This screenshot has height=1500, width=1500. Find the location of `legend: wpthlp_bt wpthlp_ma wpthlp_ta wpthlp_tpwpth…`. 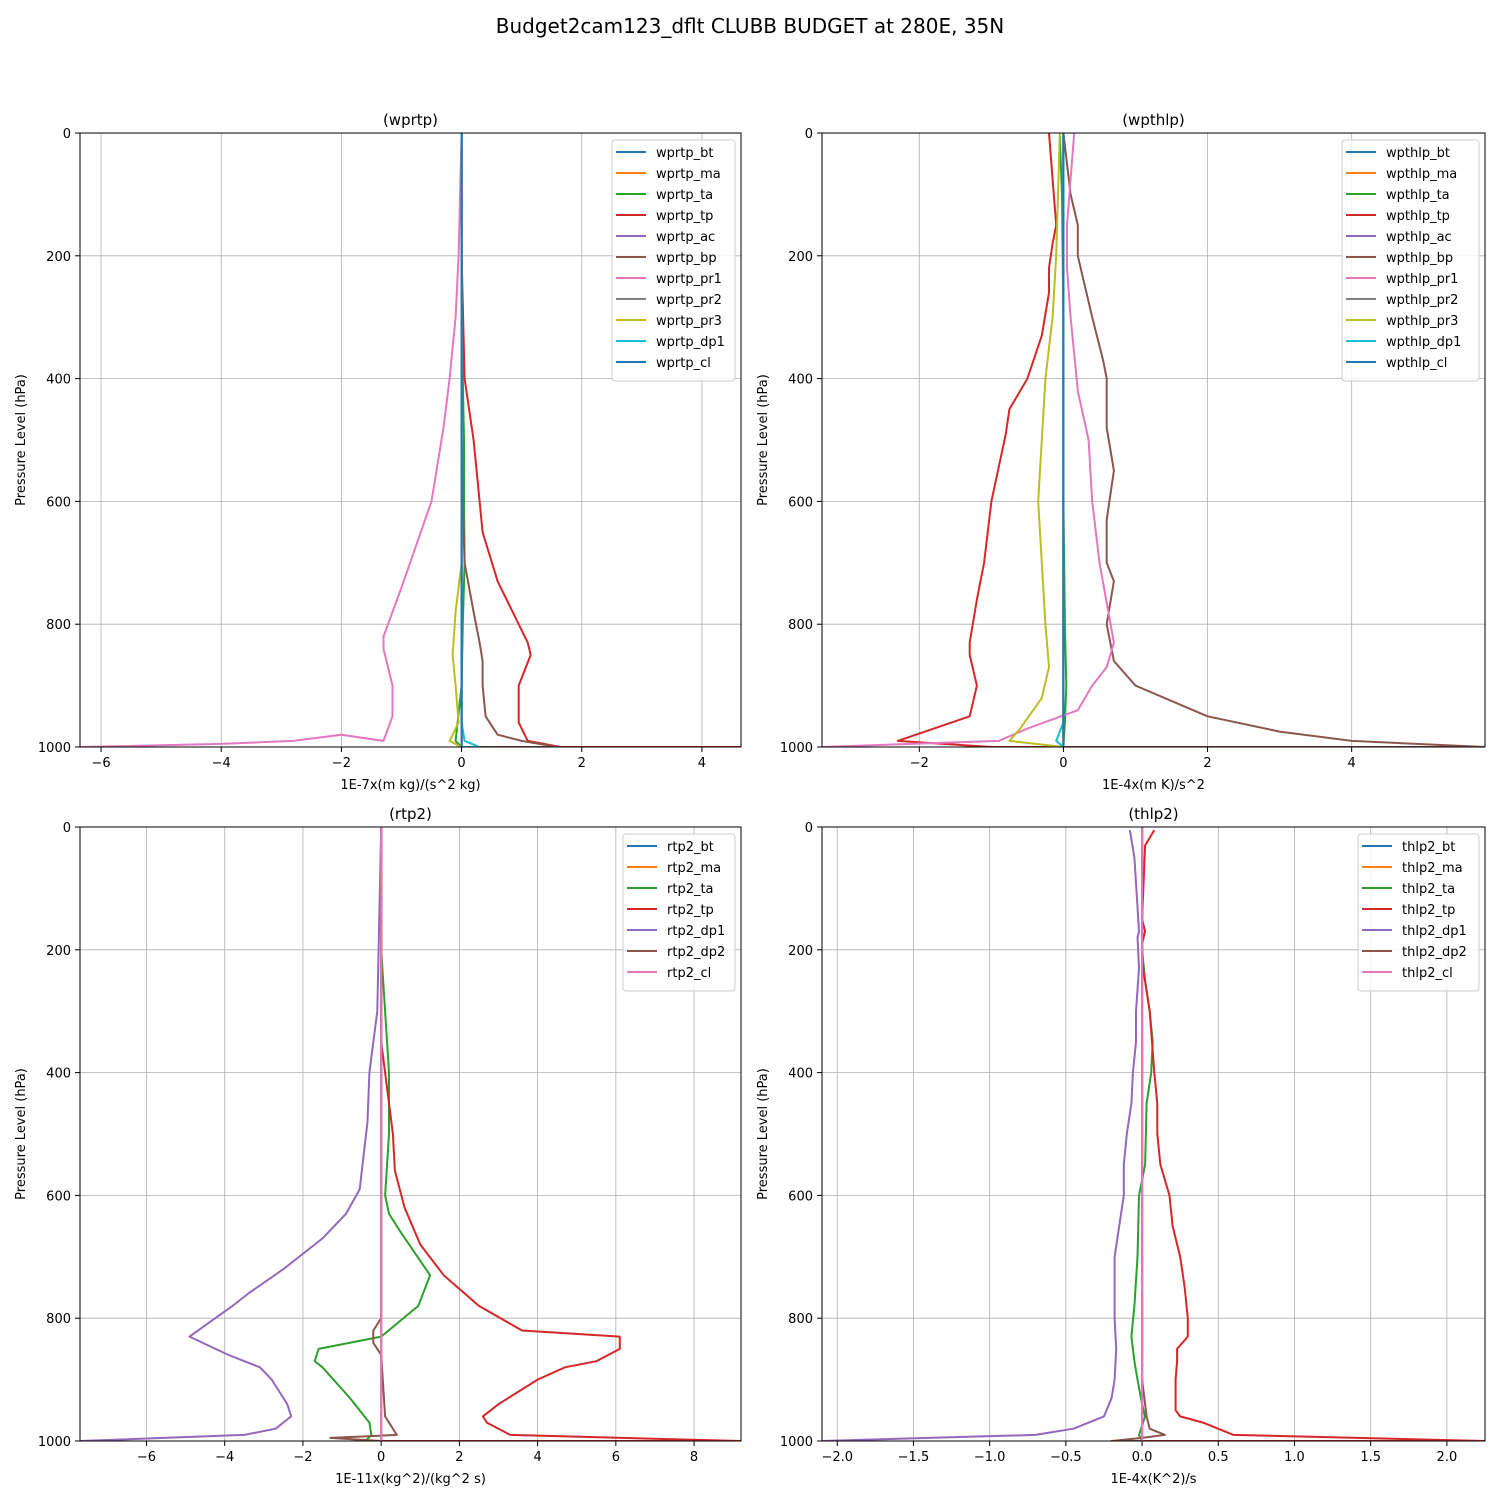

legend: wpthlp_bt wpthlp_ma wpthlp_ta wpthlp_tpwpth… is located at coordinates (1410, 260).